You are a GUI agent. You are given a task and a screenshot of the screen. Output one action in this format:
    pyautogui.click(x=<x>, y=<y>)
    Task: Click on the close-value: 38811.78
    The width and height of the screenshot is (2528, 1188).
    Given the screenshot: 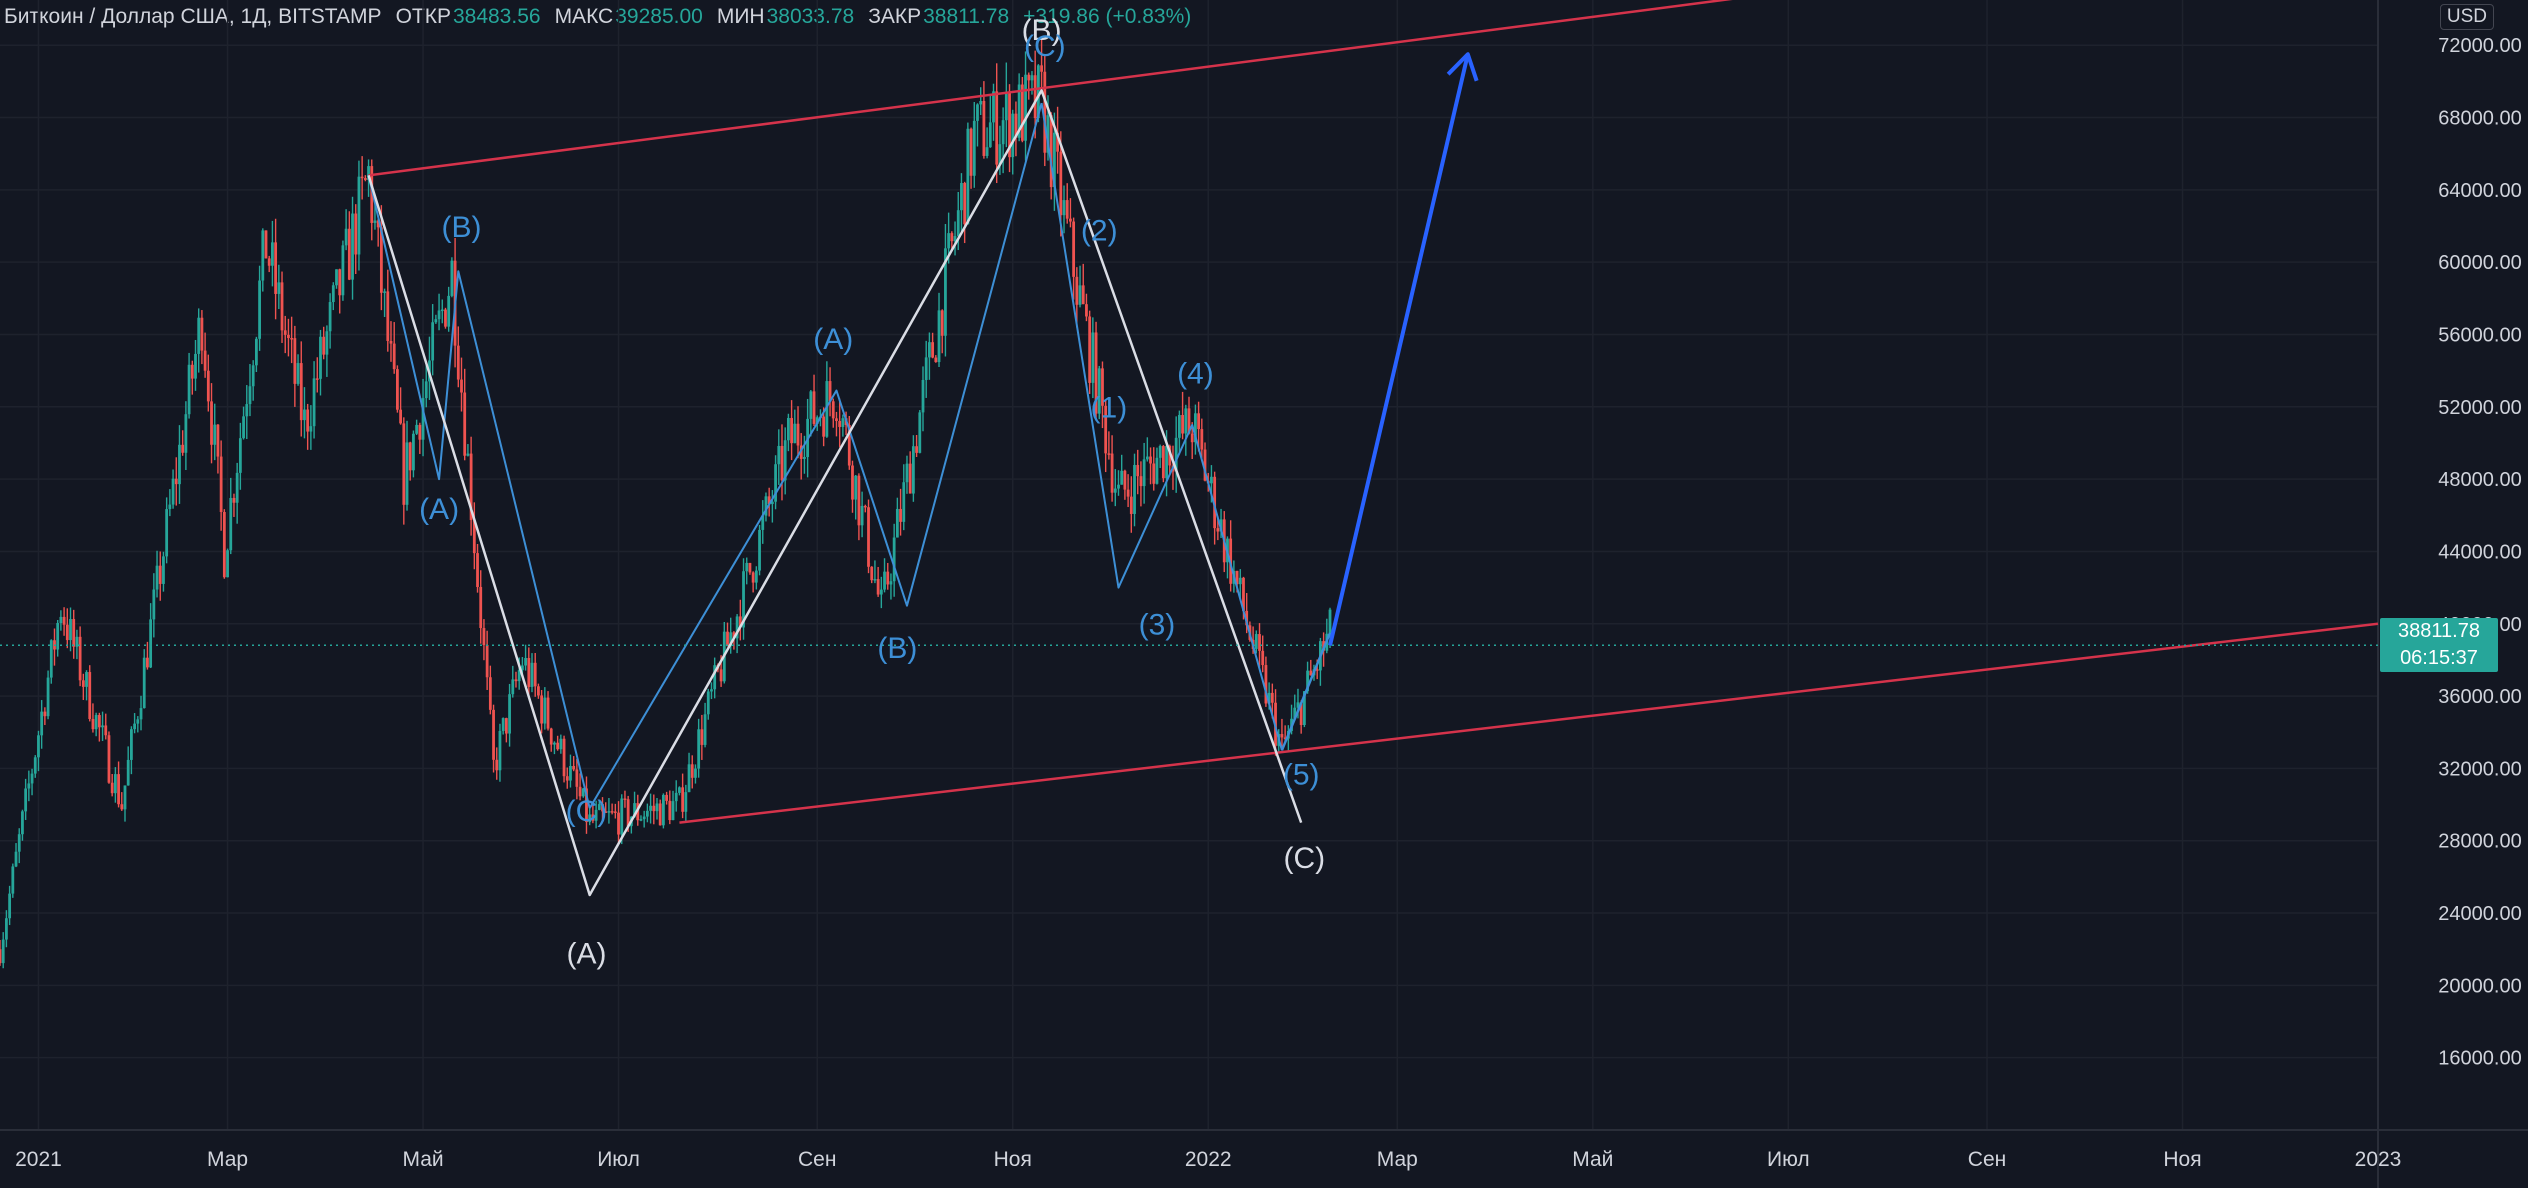 What is the action you would take?
    pyautogui.click(x=966, y=16)
    